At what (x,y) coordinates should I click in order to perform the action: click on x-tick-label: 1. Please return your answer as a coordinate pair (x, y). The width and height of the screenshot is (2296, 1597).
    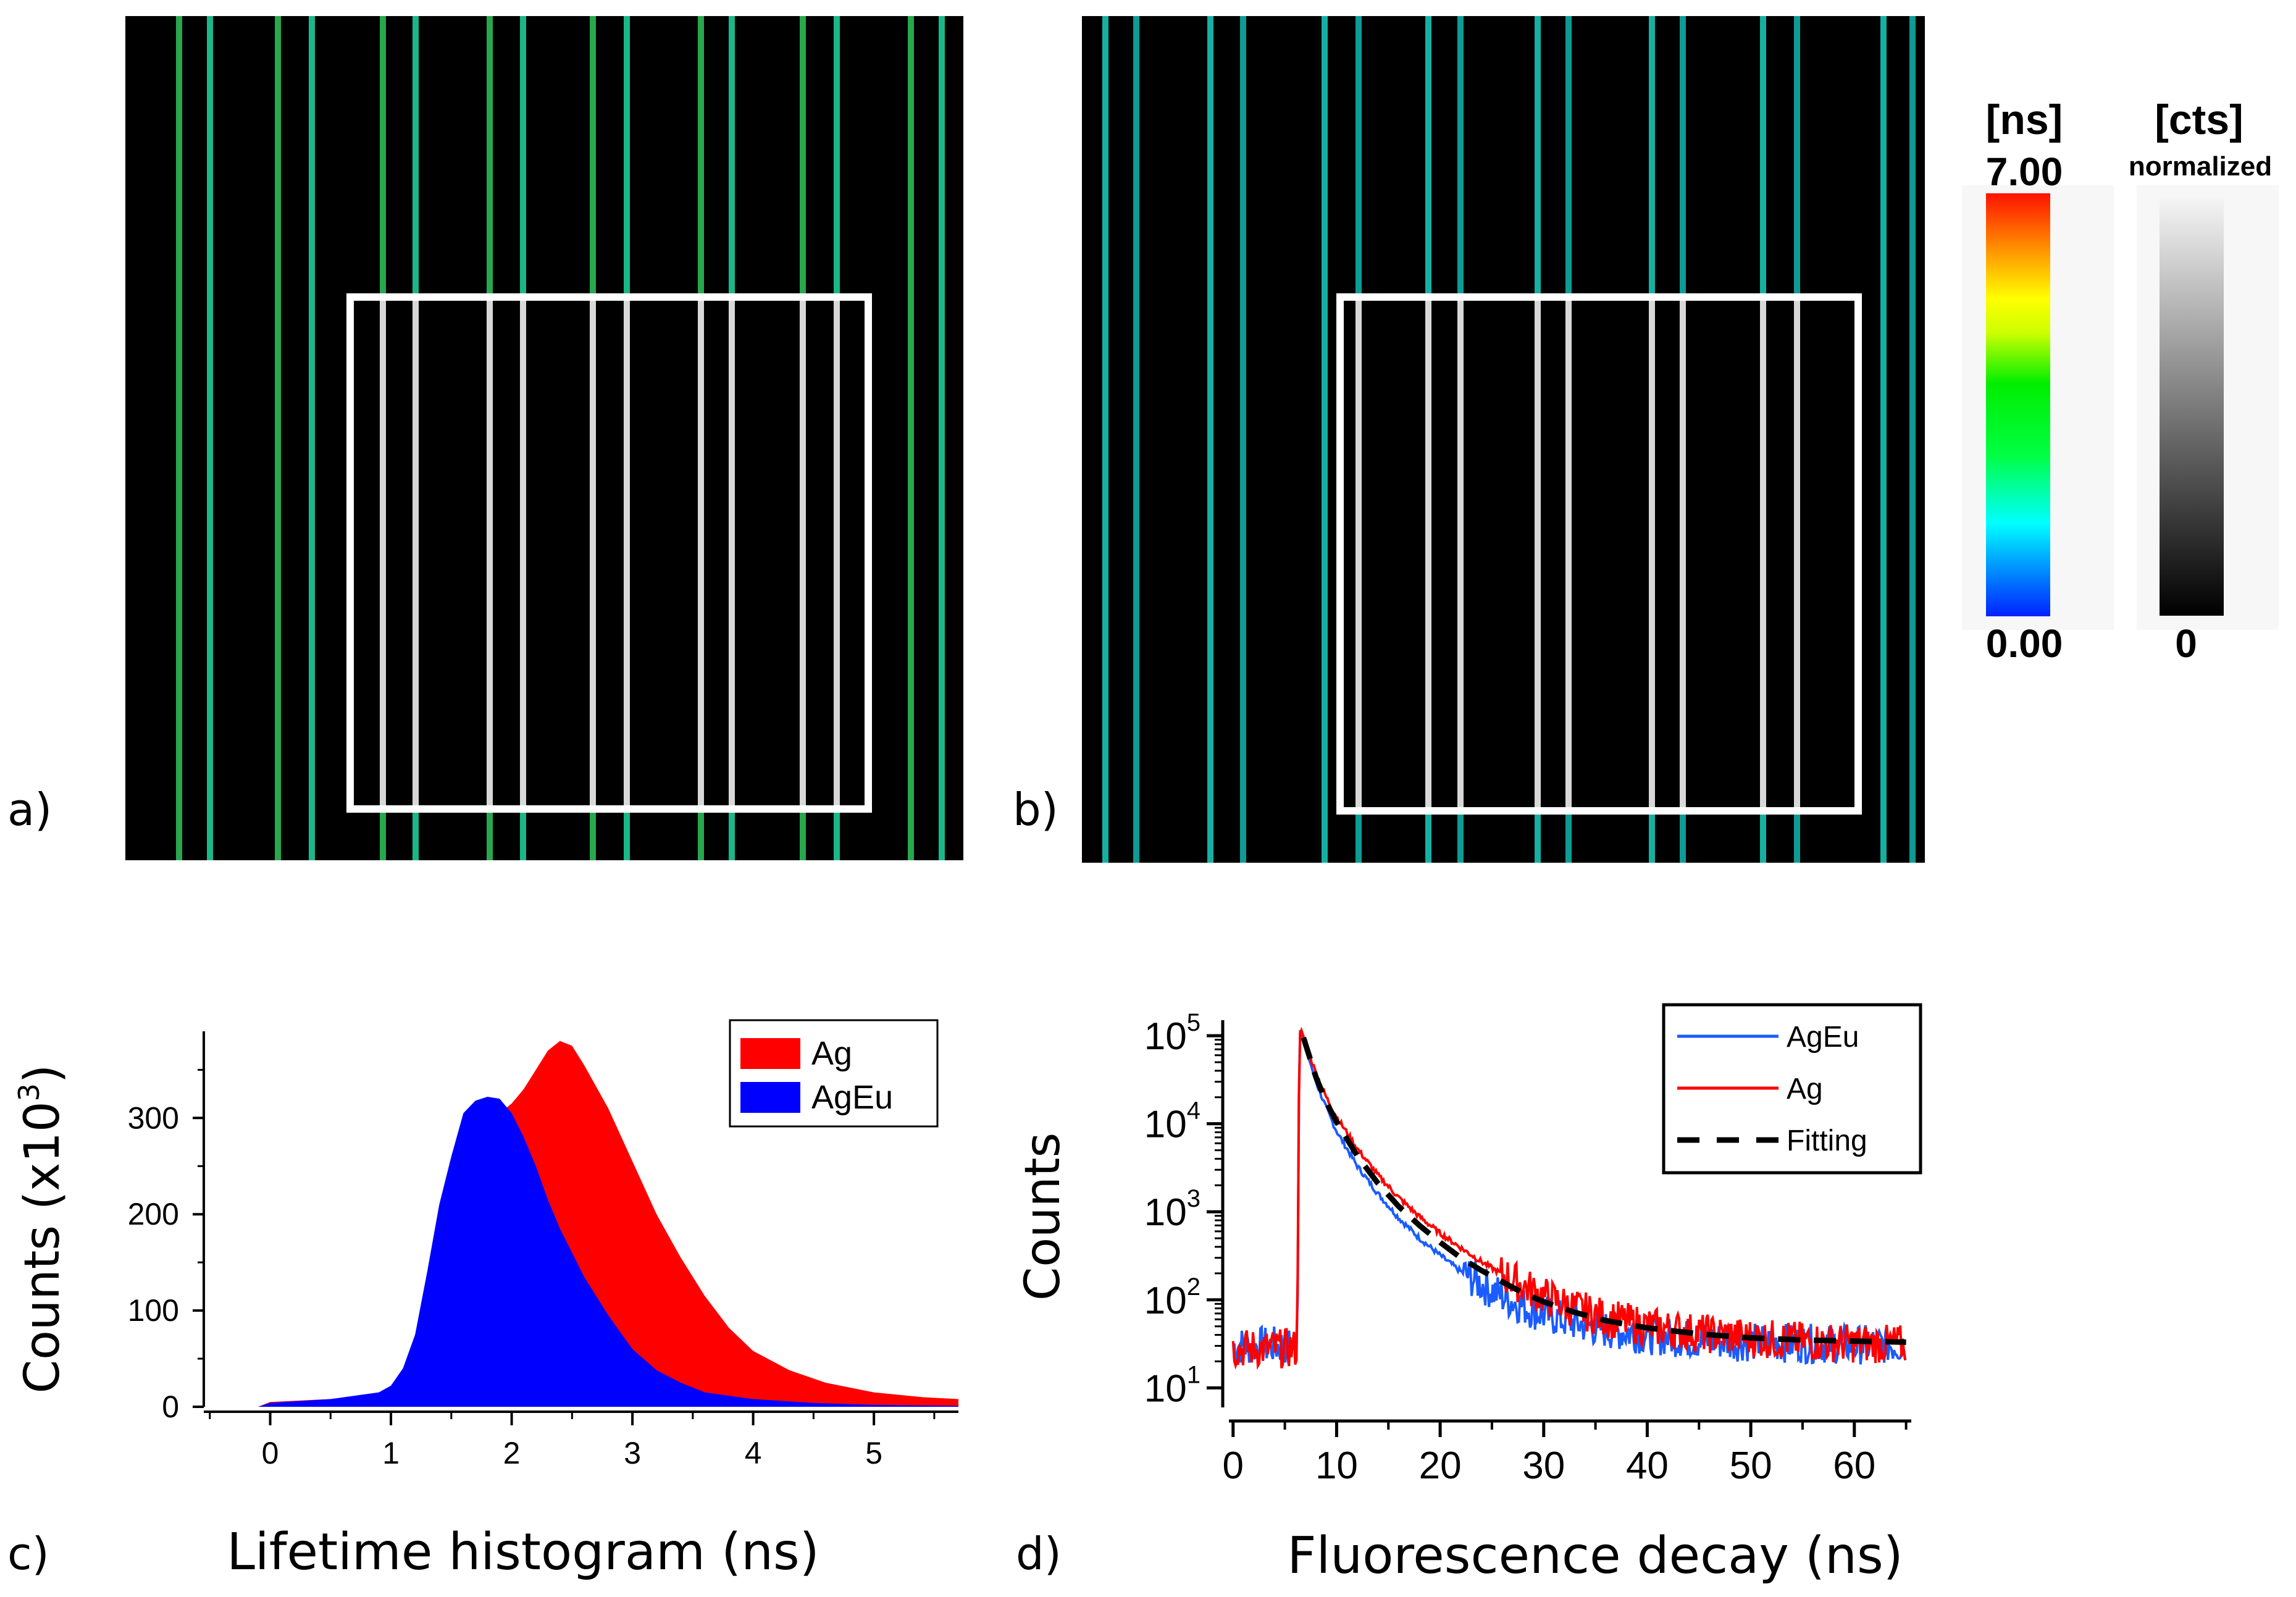
    Looking at the image, I should click on (391, 1453).